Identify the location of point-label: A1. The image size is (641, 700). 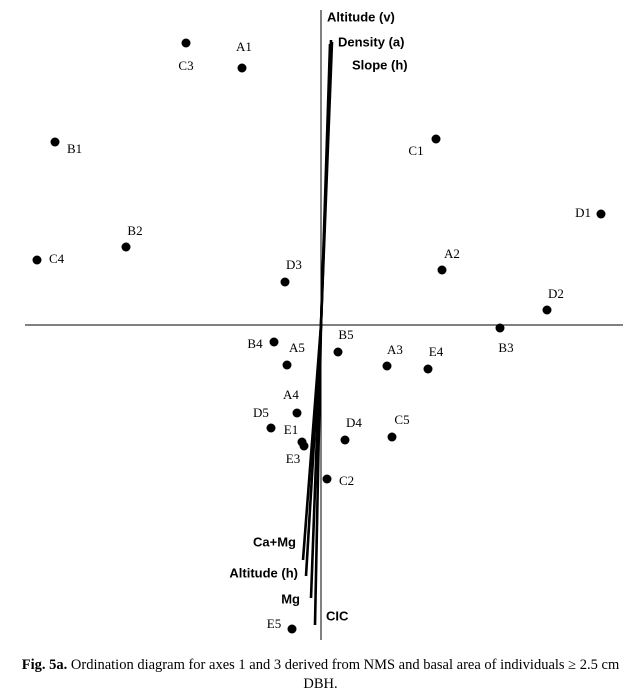
(244, 46).